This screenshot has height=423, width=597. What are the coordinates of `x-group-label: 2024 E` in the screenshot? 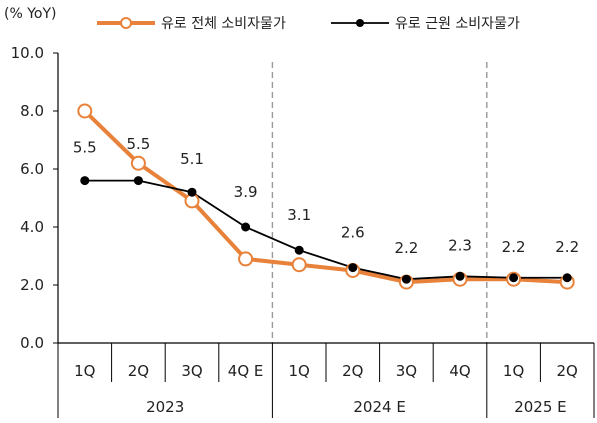 It's located at (379, 407).